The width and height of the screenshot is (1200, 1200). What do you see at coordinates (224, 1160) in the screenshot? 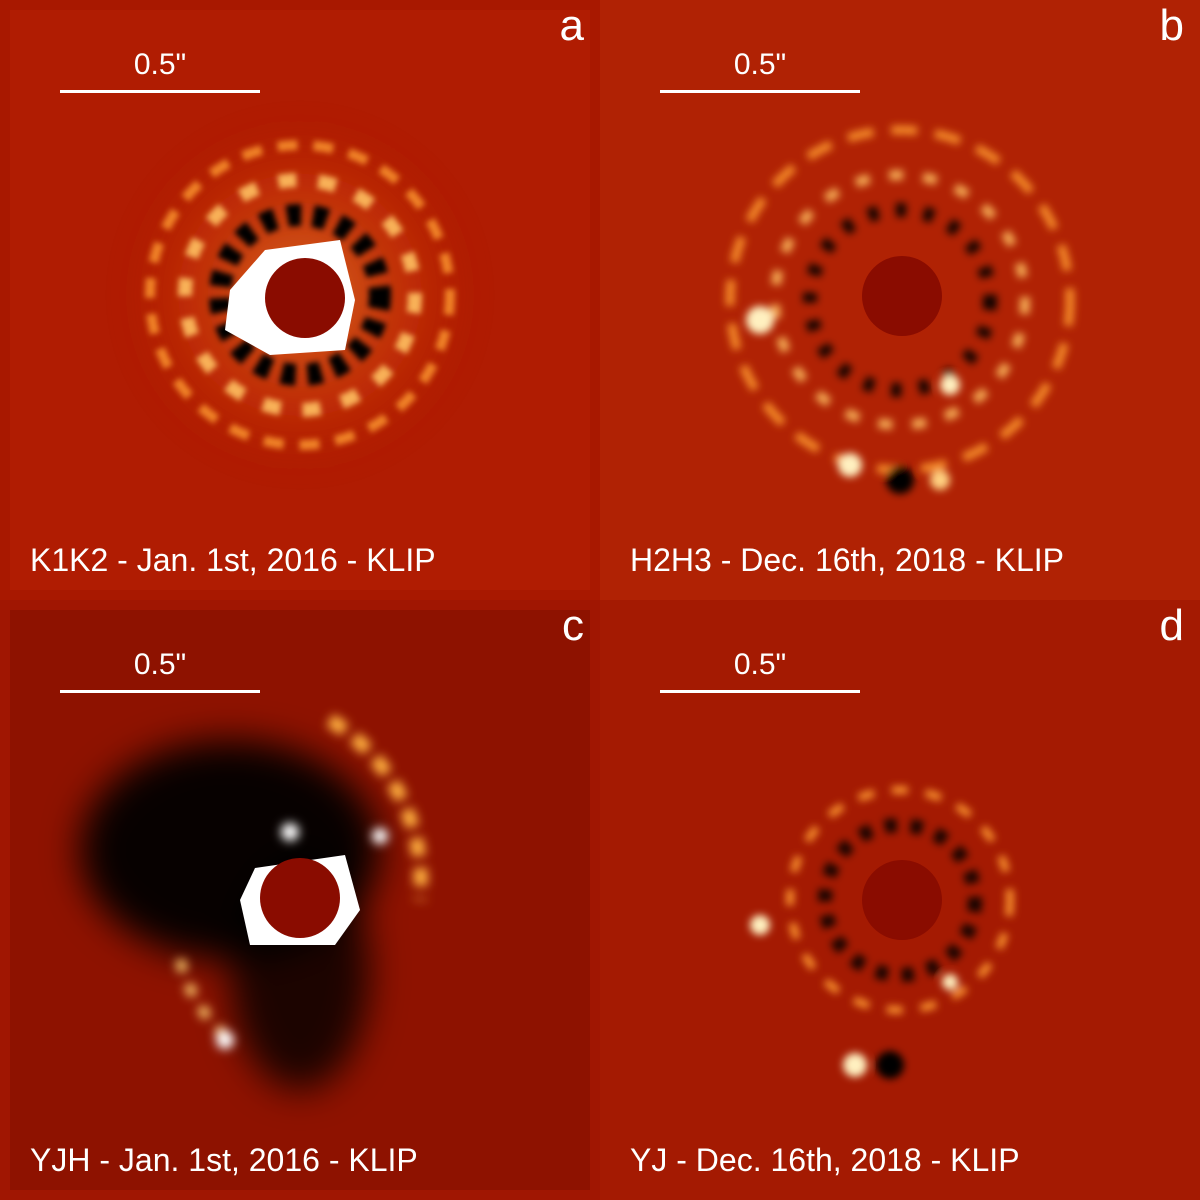
I see `panel-caption: YJH - Jan. 1st, 2016 - KLIP` at bounding box center [224, 1160].